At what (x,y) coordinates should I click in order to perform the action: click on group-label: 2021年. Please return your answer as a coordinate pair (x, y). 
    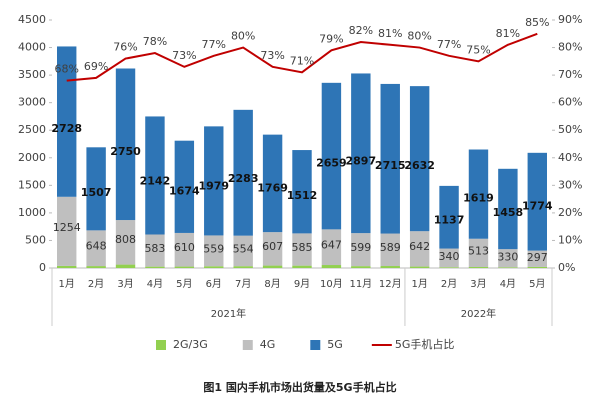
    Looking at the image, I should click on (228, 313).